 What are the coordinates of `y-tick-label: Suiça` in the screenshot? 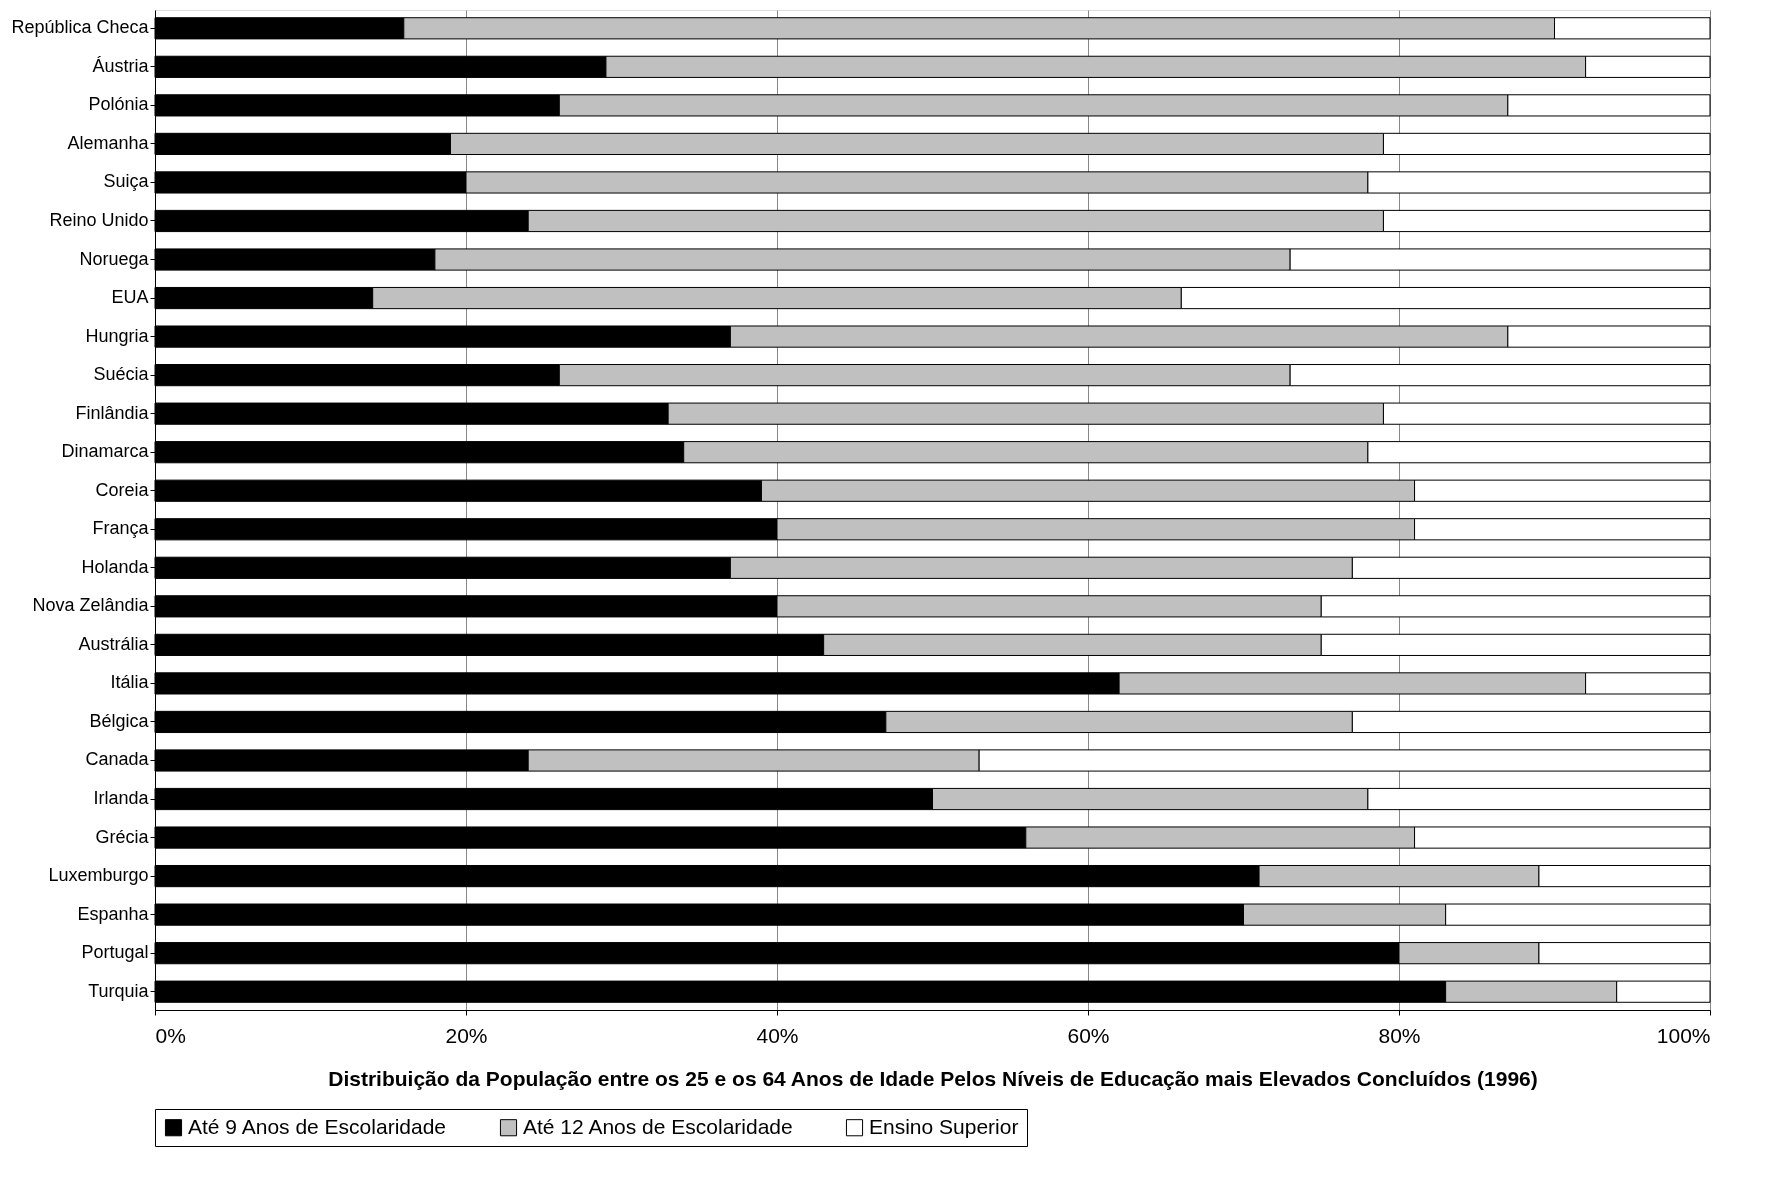 It's located at (126, 181).